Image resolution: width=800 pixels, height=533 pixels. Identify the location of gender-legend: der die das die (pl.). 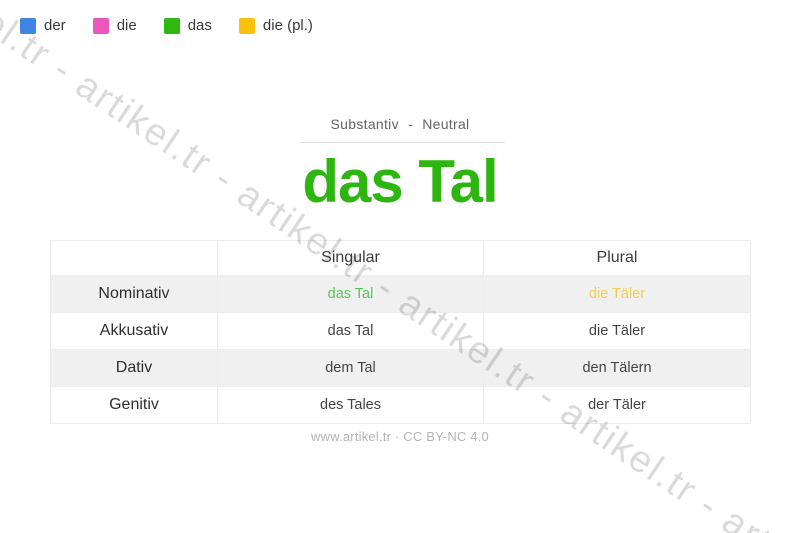
(166, 25).